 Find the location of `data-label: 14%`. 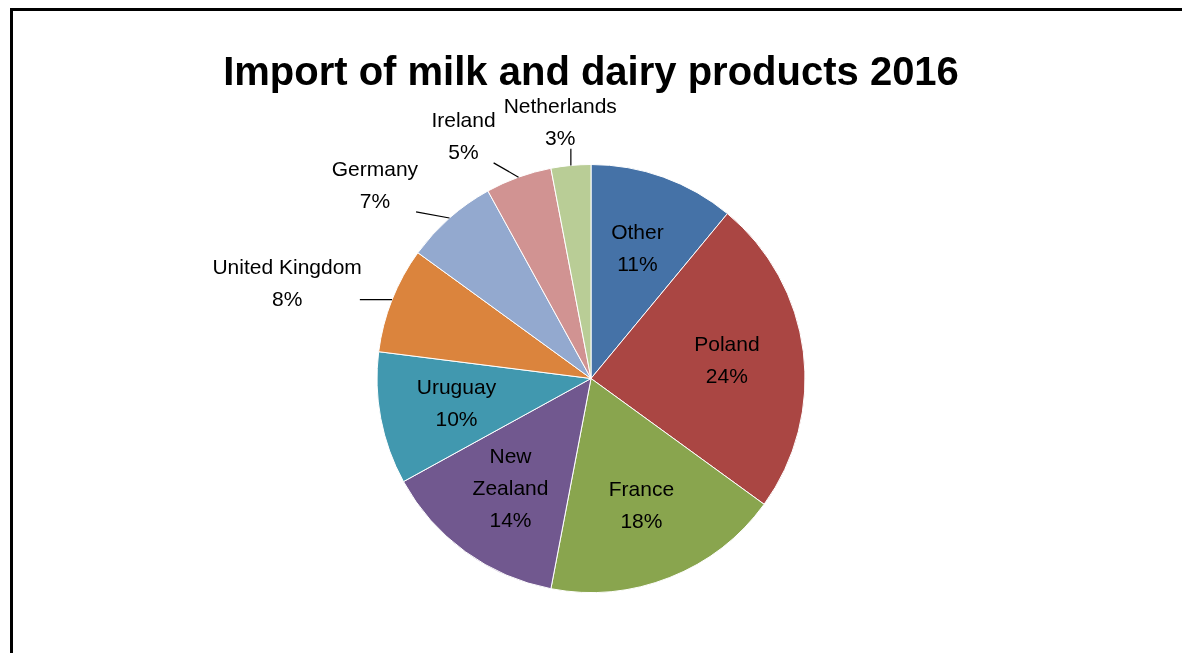

data-label: 14% is located at coordinates (510, 520).